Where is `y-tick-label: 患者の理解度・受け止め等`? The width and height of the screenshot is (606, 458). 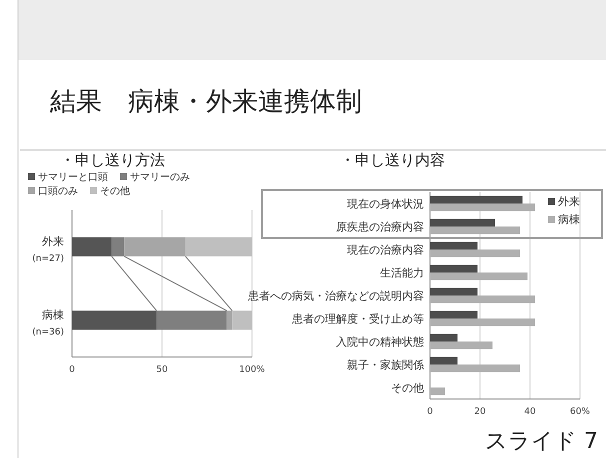 y-tick-label: 患者の理解度・受け止め等 is located at coordinates (357, 319).